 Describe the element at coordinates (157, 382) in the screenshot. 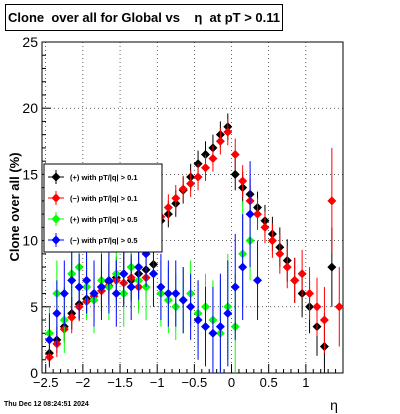

I see `x-tick-label: −1` at that location.